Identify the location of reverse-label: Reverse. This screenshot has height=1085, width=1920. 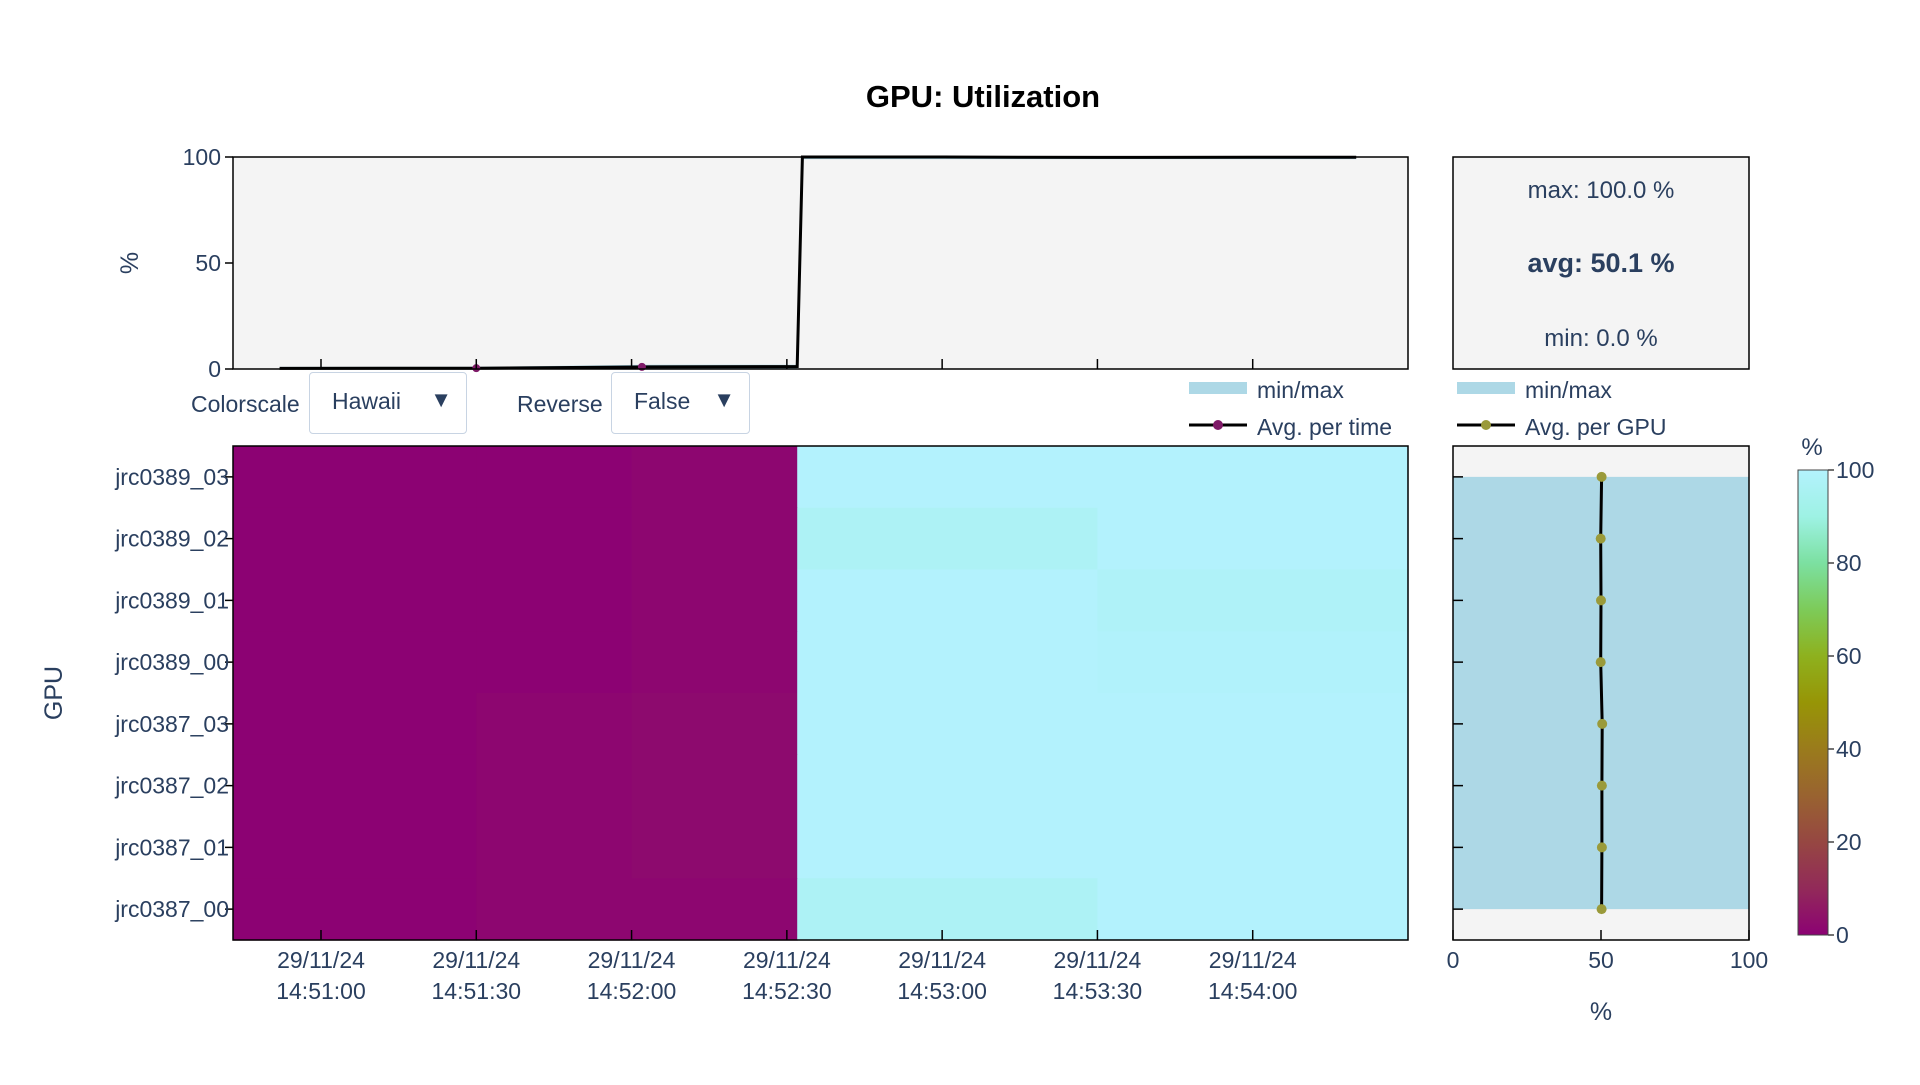
(560, 404).